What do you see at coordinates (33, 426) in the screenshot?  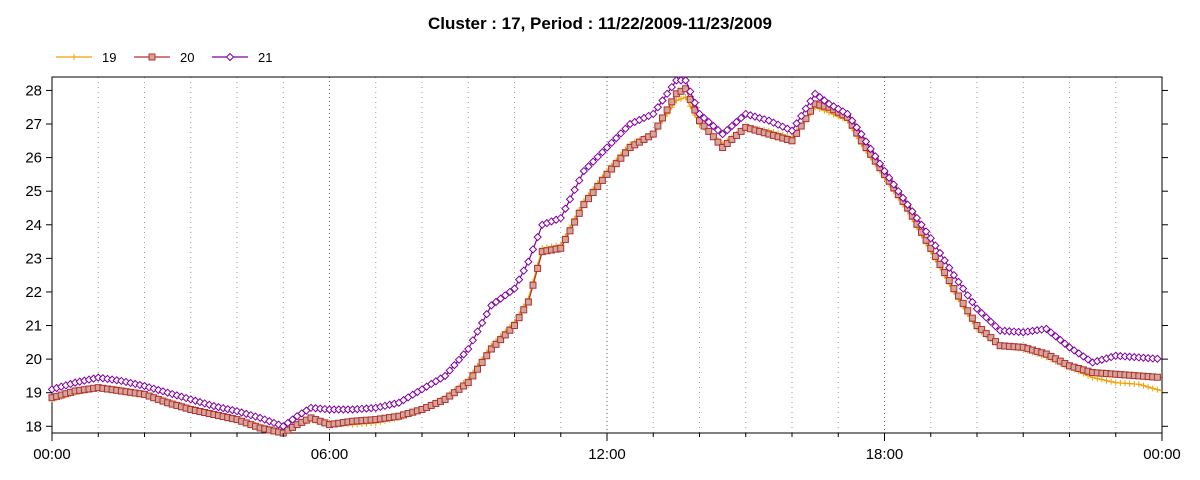 I see `y-tick-label: 18` at bounding box center [33, 426].